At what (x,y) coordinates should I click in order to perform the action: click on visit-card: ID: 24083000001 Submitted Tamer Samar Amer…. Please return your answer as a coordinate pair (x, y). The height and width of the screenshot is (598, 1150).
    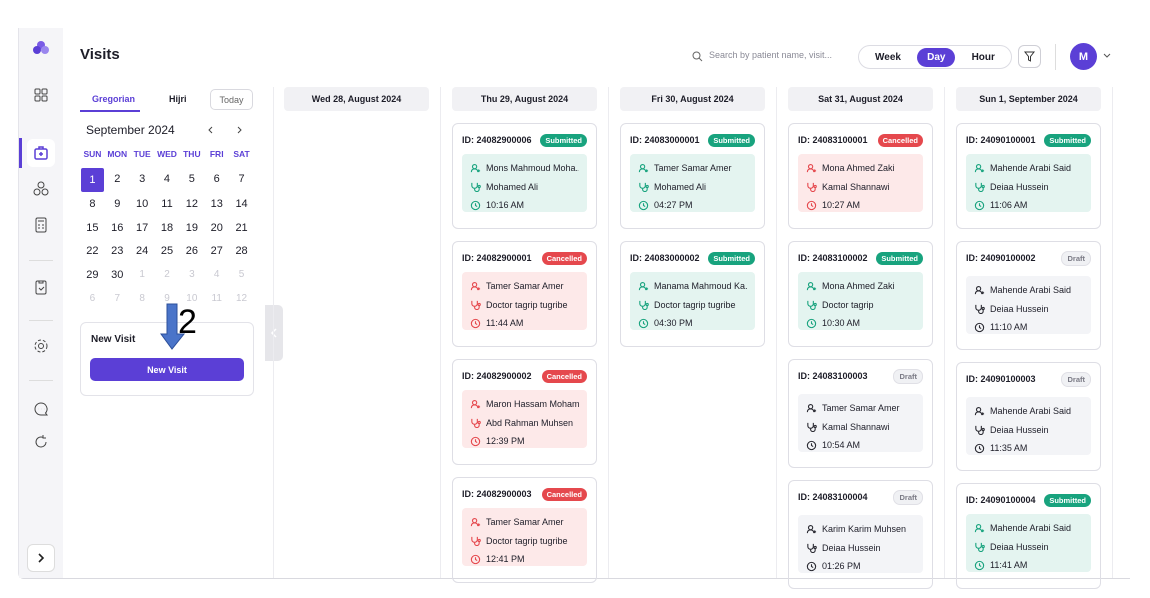
    Looking at the image, I should click on (692, 176).